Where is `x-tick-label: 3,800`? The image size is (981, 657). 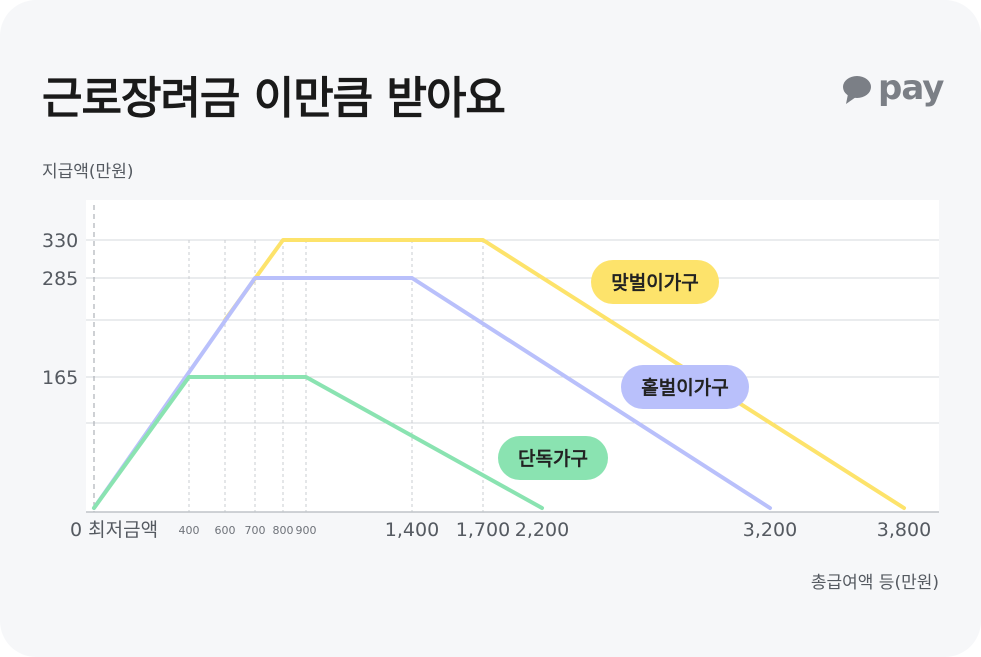 x-tick-label: 3,800 is located at coordinates (904, 530).